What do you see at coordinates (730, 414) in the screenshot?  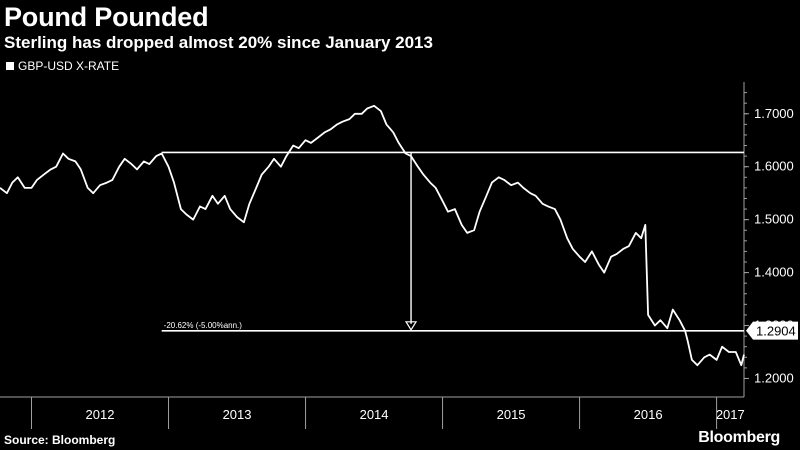 I see `x-tick-label: 2017` at bounding box center [730, 414].